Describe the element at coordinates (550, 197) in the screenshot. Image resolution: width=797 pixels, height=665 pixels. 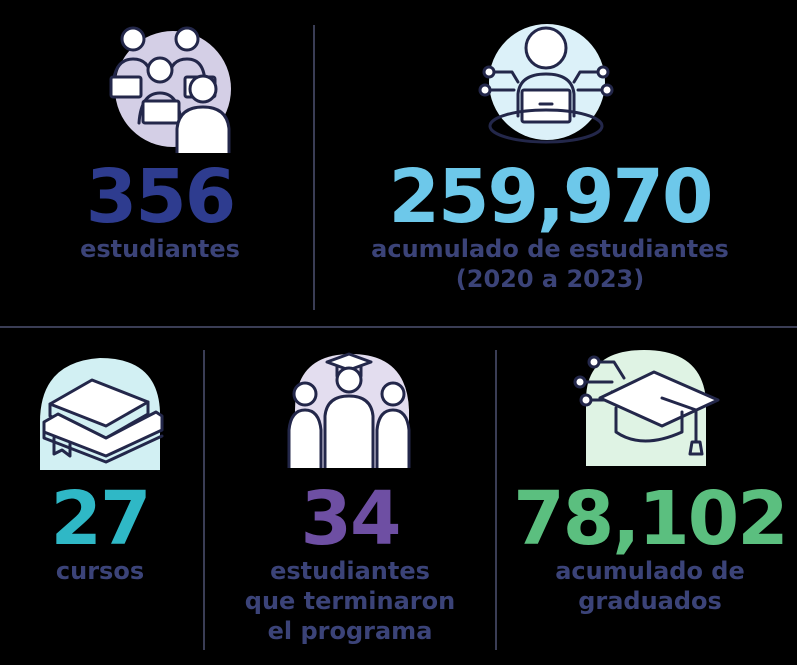
I see `cumulative-students-value: 259,970` at that location.